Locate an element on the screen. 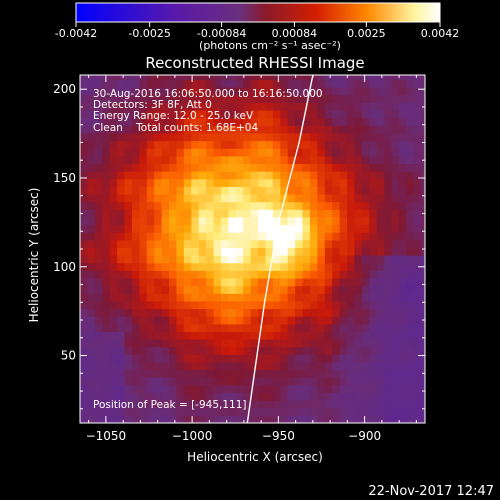 The image size is (500, 500). colorbar-tick-label: -0.0025 is located at coordinates (149, 33).